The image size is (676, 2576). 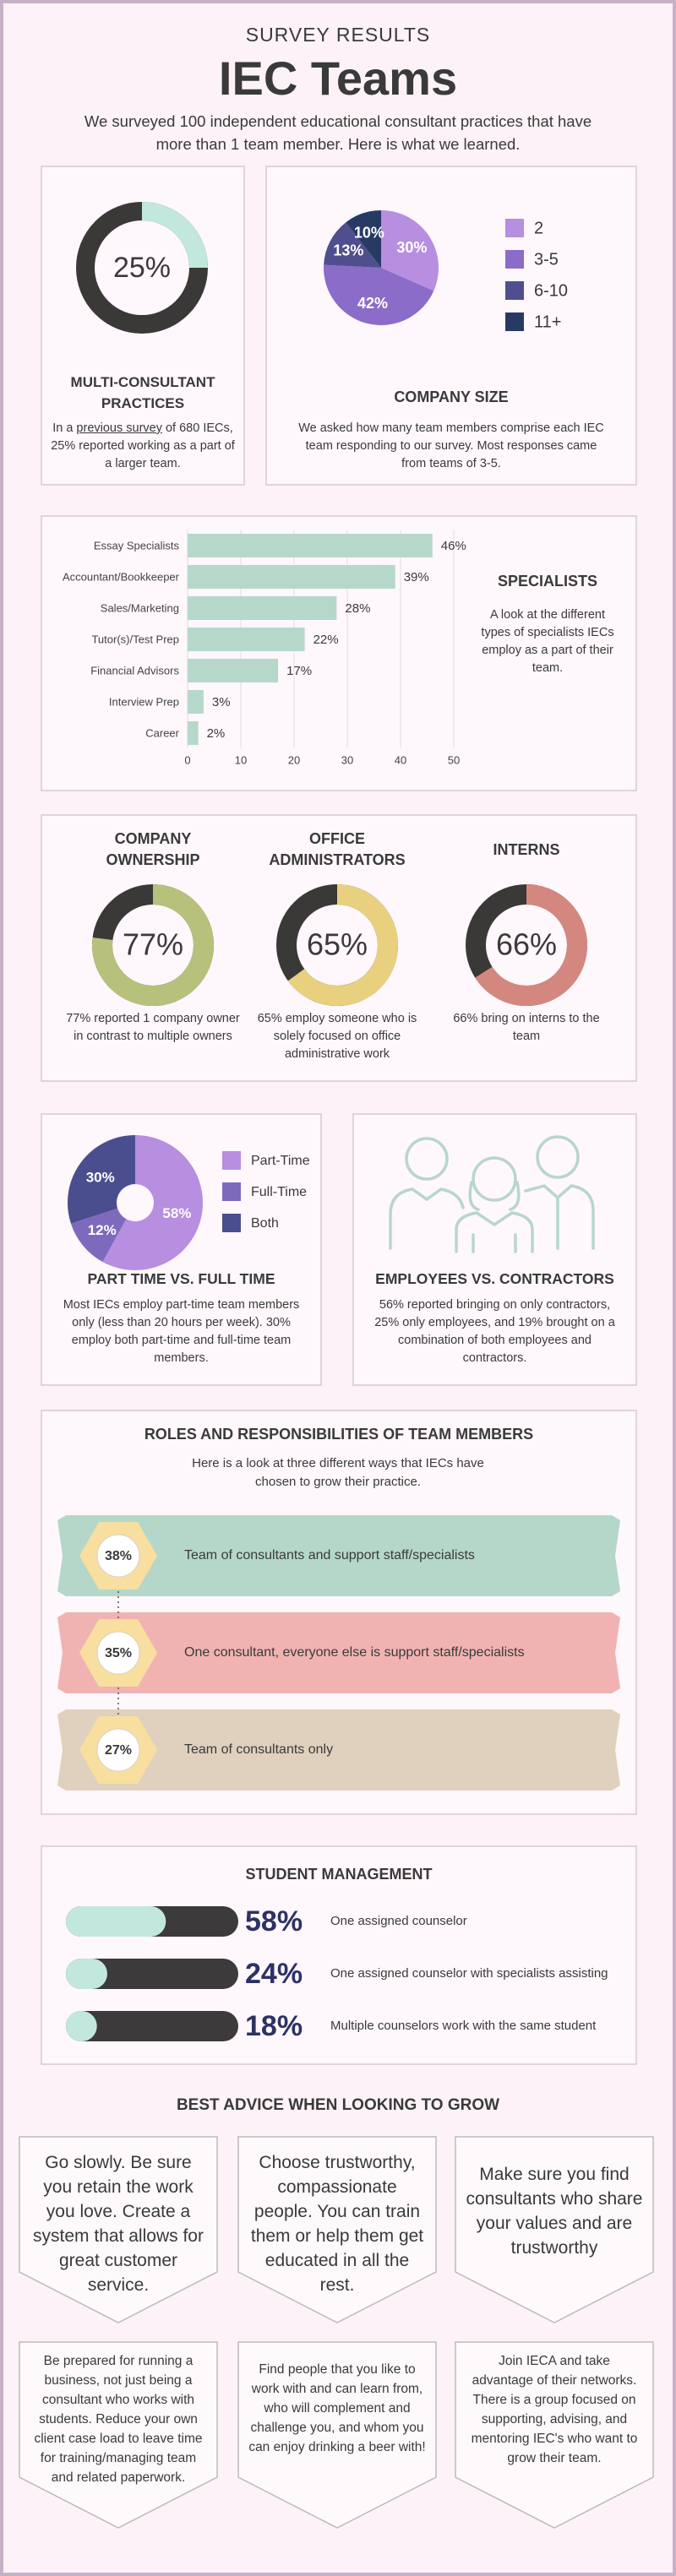 I want to click on value-label: 2%, so click(x=216, y=733).